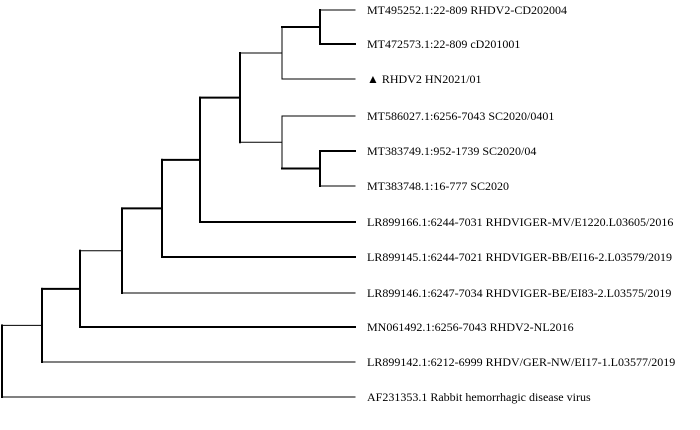 The height and width of the screenshot is (430, 700). Describe the element at coordinates (443, 44) in the screenshot. I see `leaf-label-l2: MT472573.1:22-809 cD201001` at that location.